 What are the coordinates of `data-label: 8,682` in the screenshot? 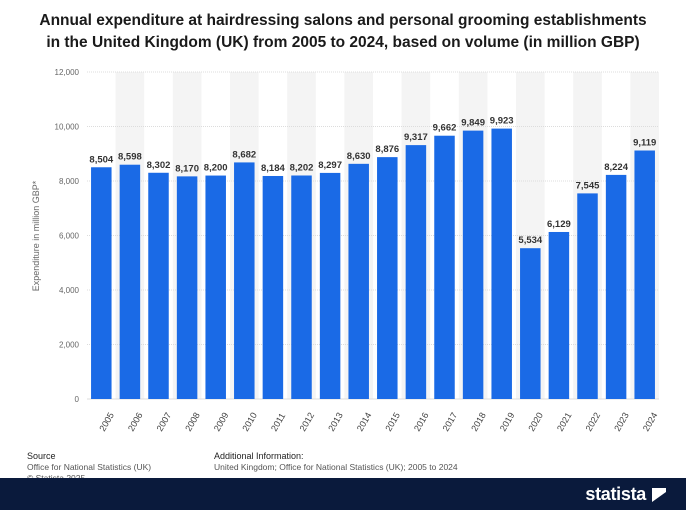 It's located at (244, 154).